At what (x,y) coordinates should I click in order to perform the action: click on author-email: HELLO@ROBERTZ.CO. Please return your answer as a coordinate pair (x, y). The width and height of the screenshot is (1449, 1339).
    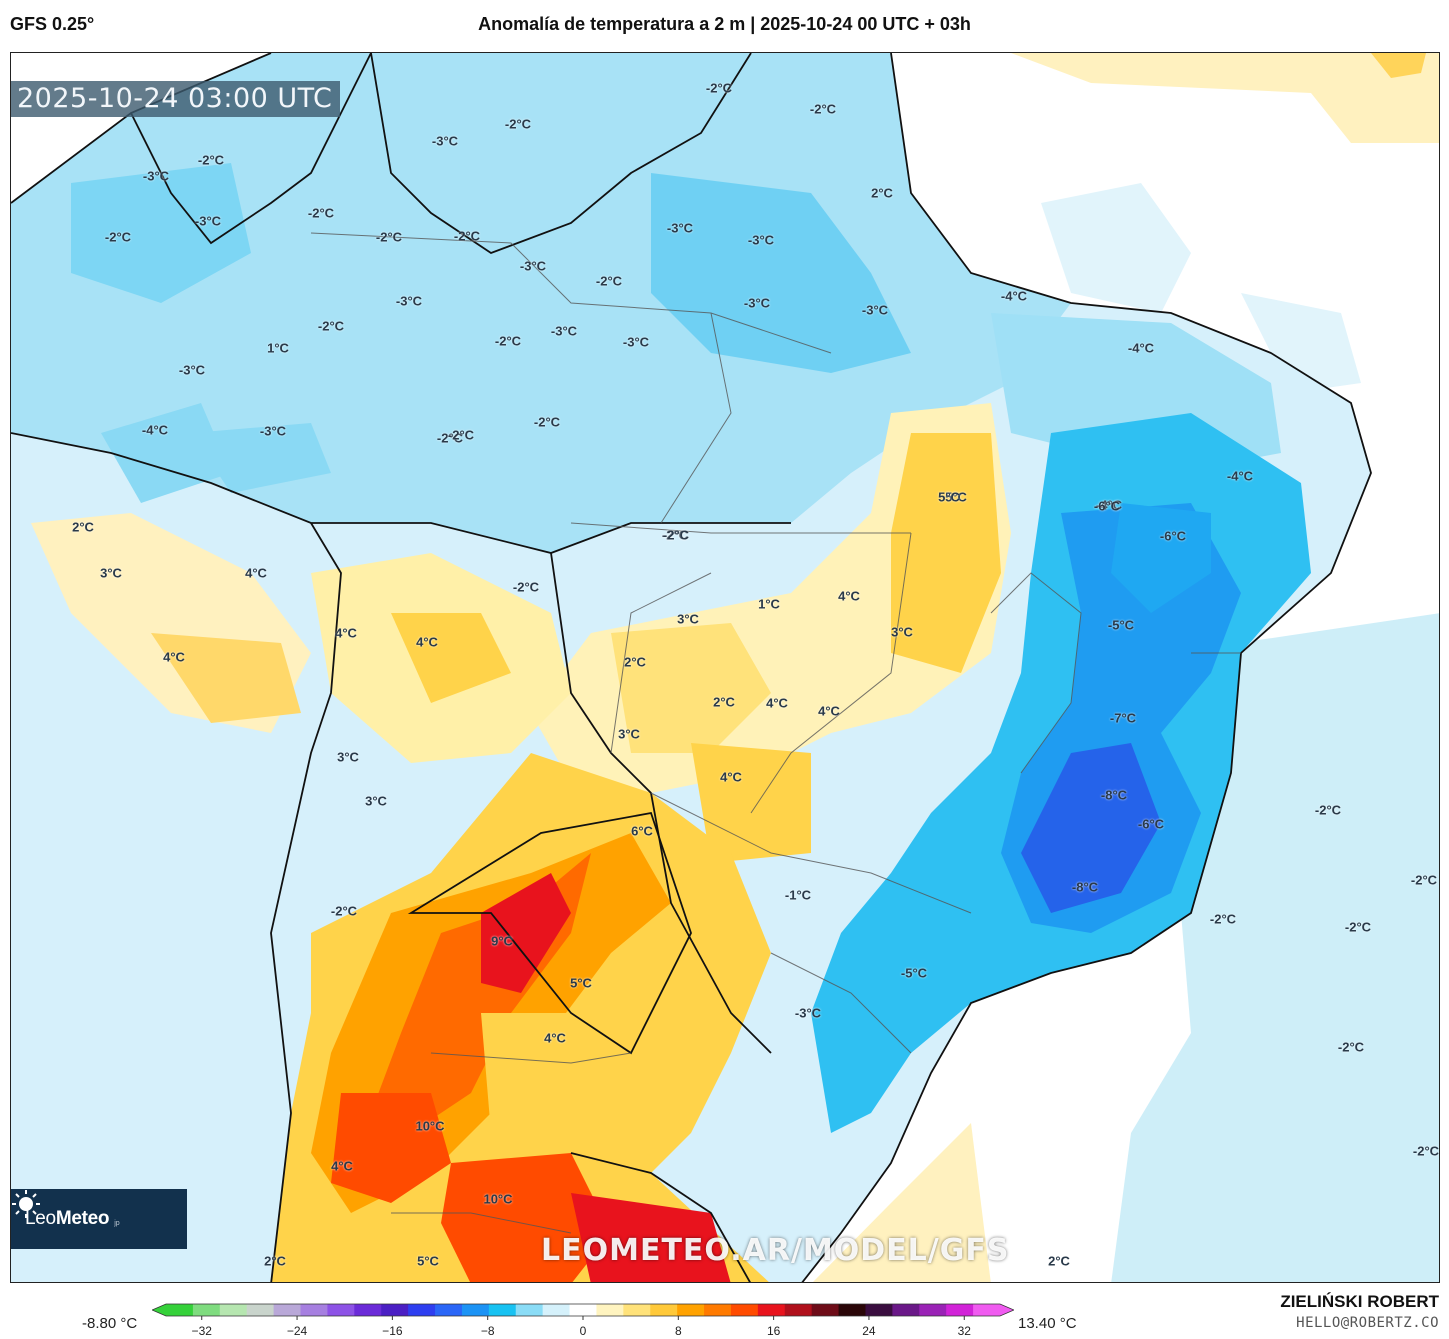
    Looking at the image, I should click on (1367, 1323).